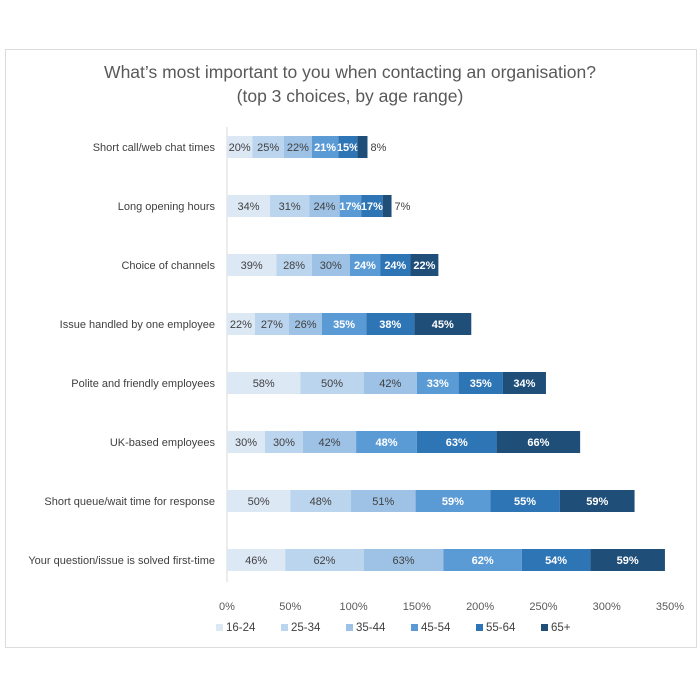 The image size is (700, 700). Describe the element at coordinates (143, 384) in the screenshot. I see `category-label: Polite and friendly employees` at that location.